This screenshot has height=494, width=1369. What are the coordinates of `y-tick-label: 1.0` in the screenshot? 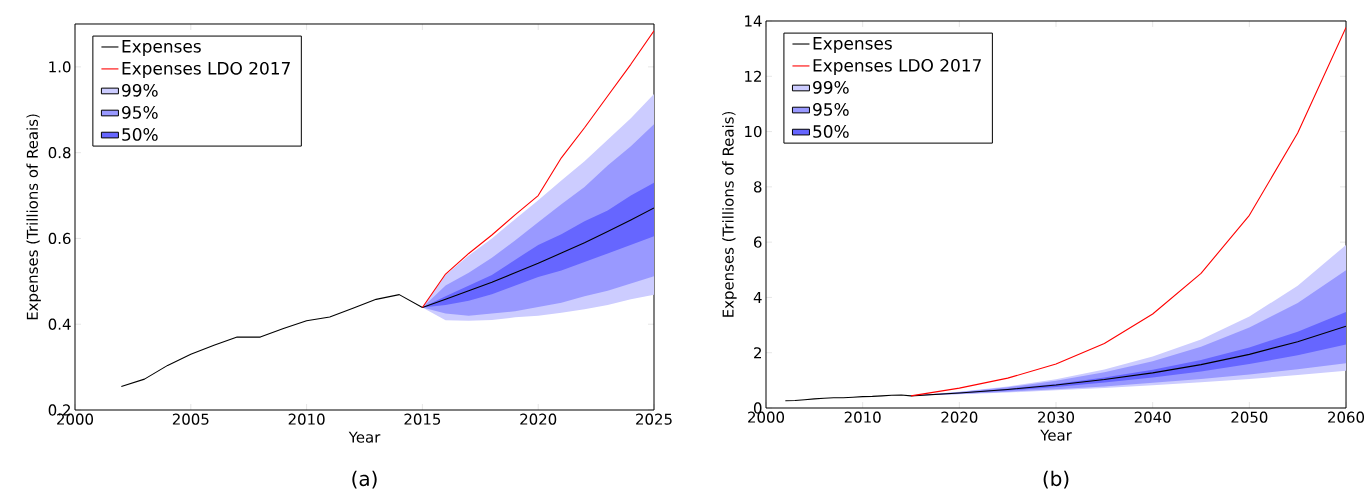 It's located at (60, 67).